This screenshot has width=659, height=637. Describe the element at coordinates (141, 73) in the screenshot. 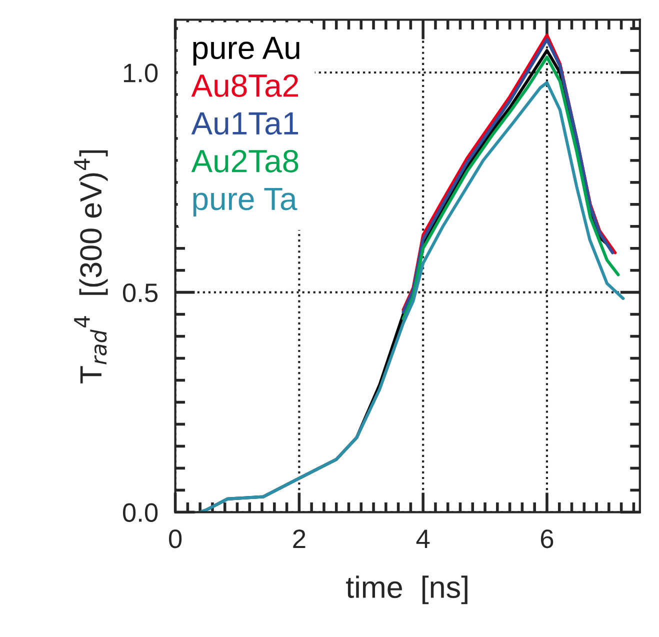

I see `y-tick-label: 1.0` at that location.